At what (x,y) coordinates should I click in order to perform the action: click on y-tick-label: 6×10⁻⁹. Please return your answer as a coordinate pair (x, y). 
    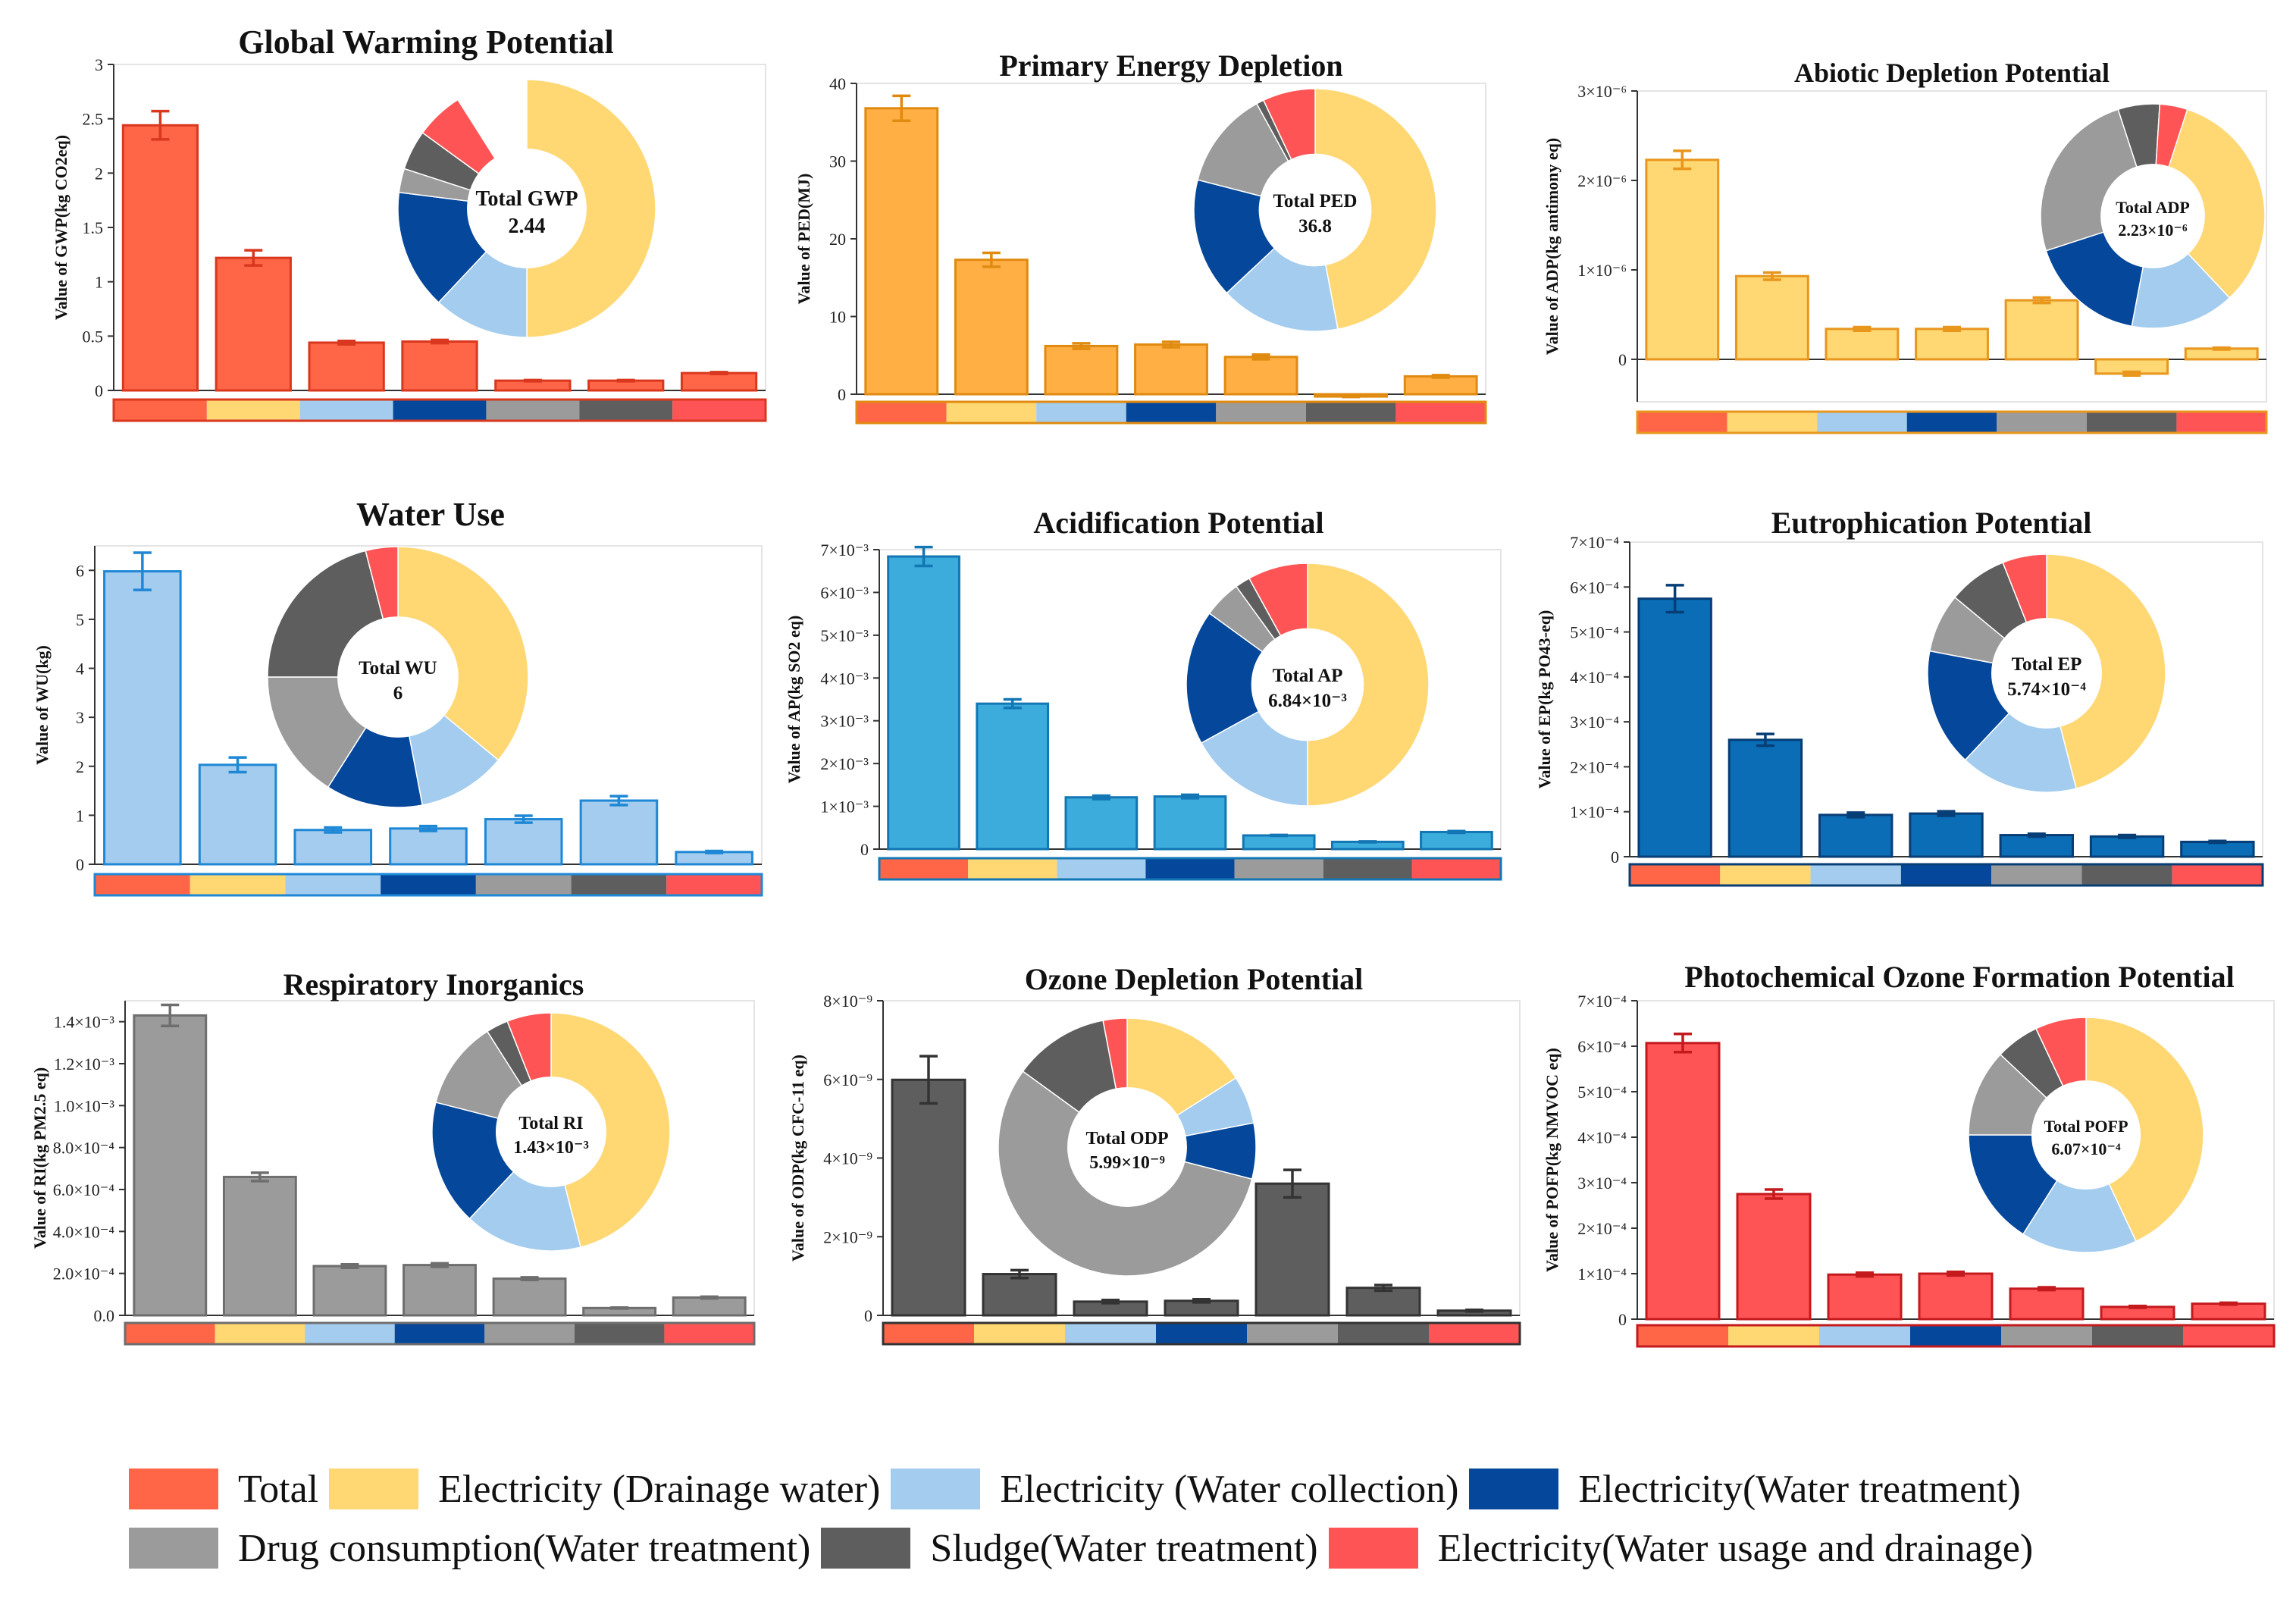
    Looking at the image, I should click on (847, 1079).